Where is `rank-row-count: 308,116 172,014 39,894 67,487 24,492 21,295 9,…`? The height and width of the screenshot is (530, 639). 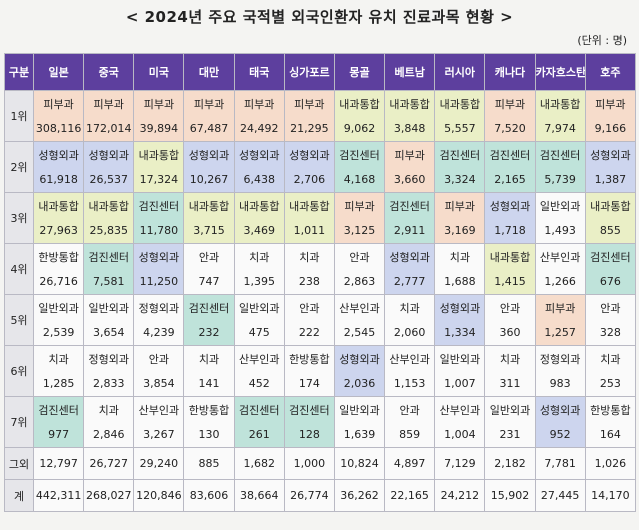 rank-row-count: 308,116 172,014 39,894 67,487 24,492 21,295 9,… is located at coordinates (321, 129).